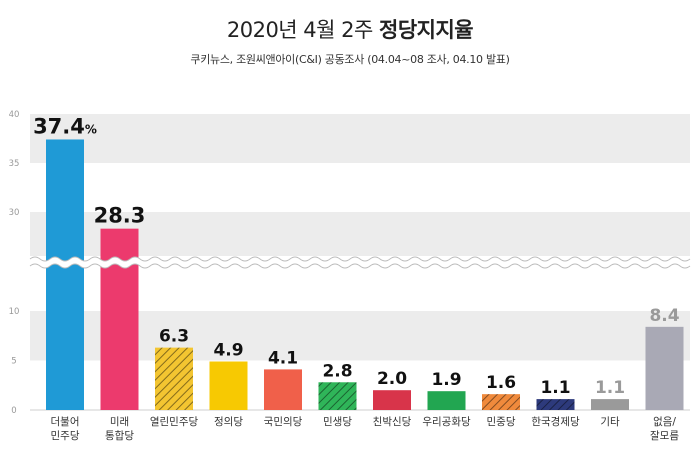 The width and height of the screenshot is (700, 457). I want to click on bar-value-label: 8.4, so click(664, 316).